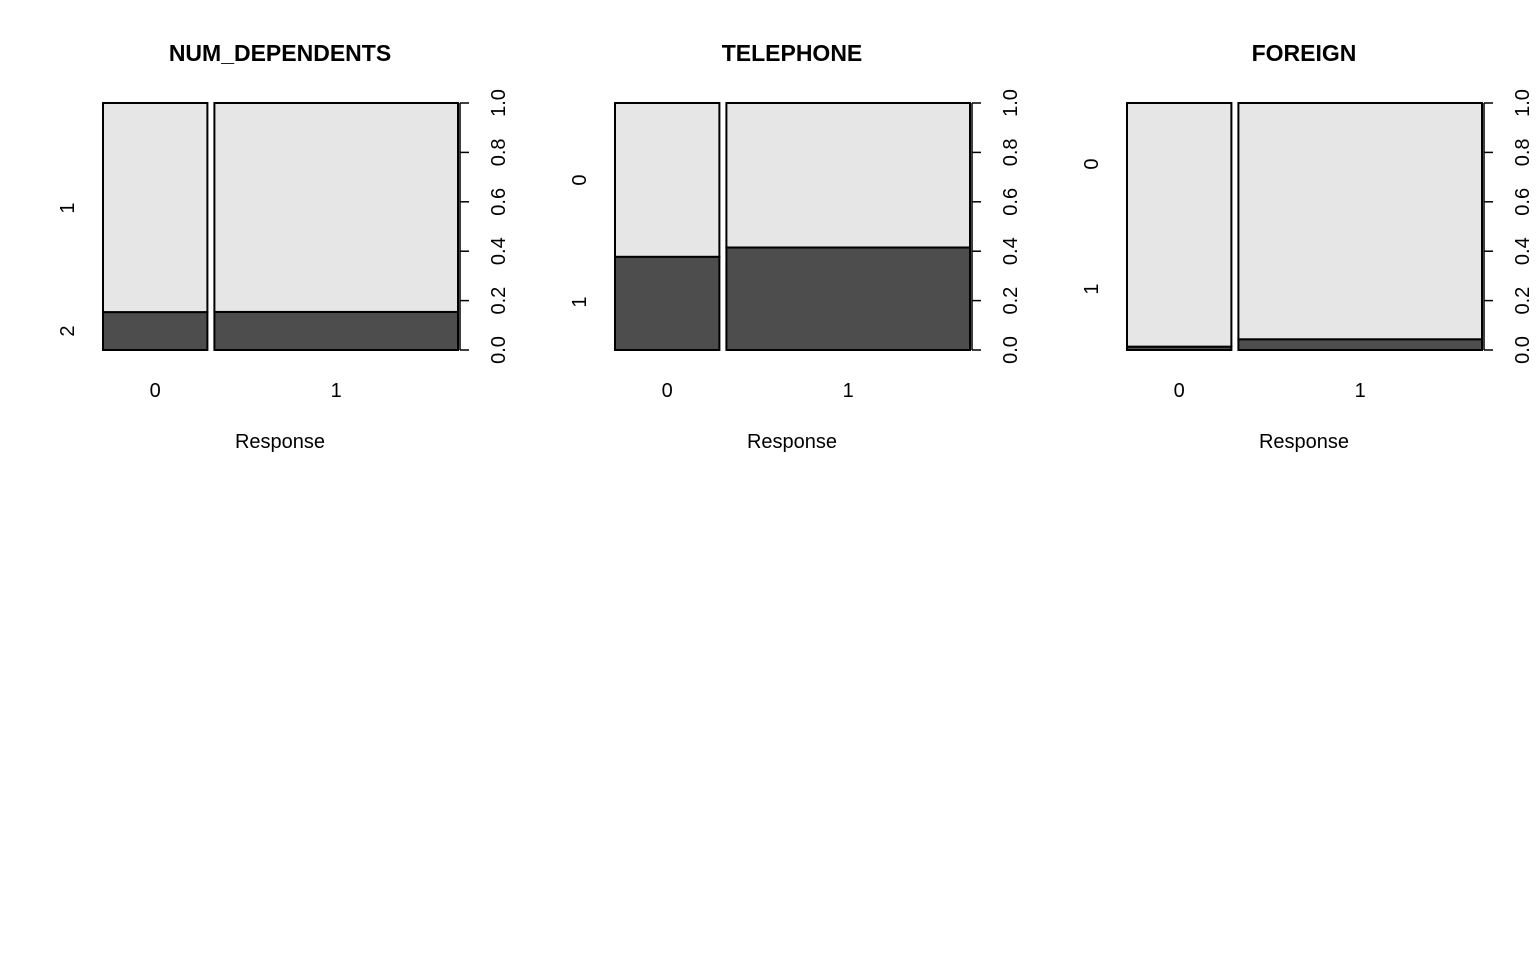  I want to click on chart-title: FOREIGN, so click(1304, 53).